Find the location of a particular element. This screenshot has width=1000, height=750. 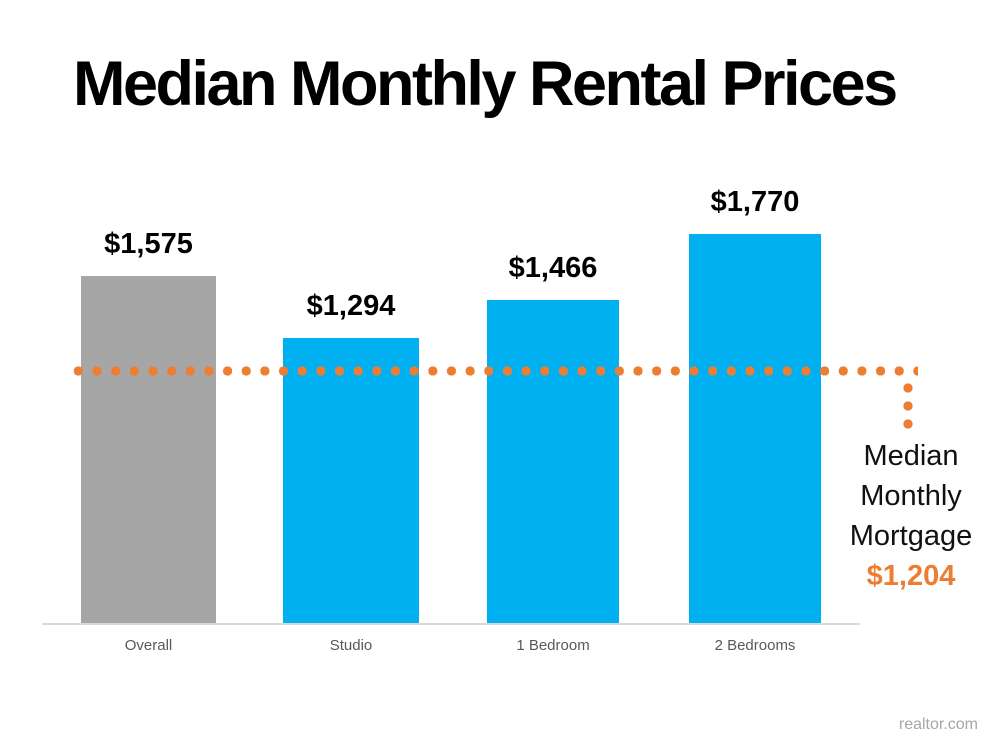

bar-column-overall: $1,575 Overall is located at coordinates (148, 441).